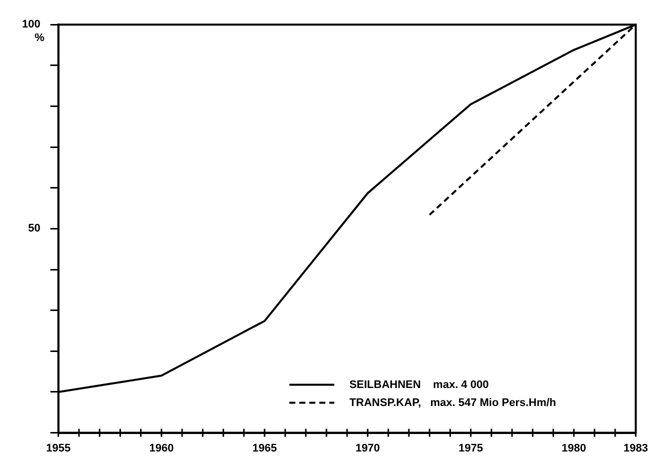 This screenshot has width=659, height=466. I want to click on legend-label: TRANSP.KAP, max. 547 Mio Pers.Hm/h, so click(452, 402).